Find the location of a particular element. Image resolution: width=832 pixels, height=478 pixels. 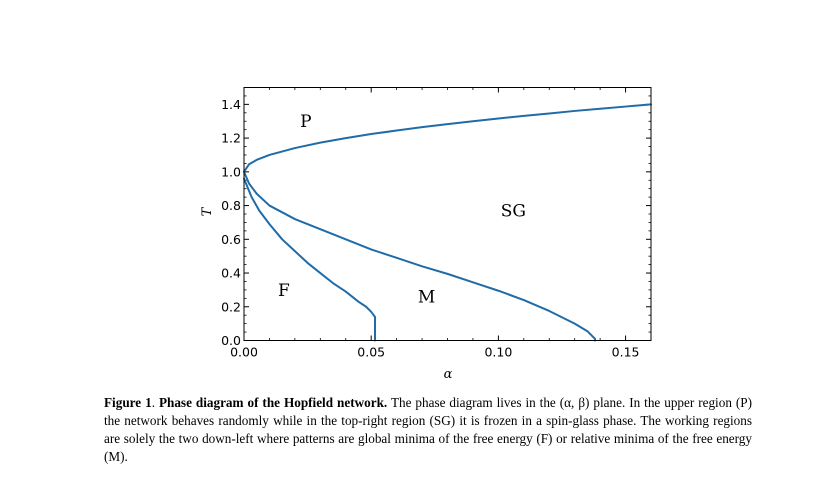

region-label-p: P is located at coordinates (305, 122).